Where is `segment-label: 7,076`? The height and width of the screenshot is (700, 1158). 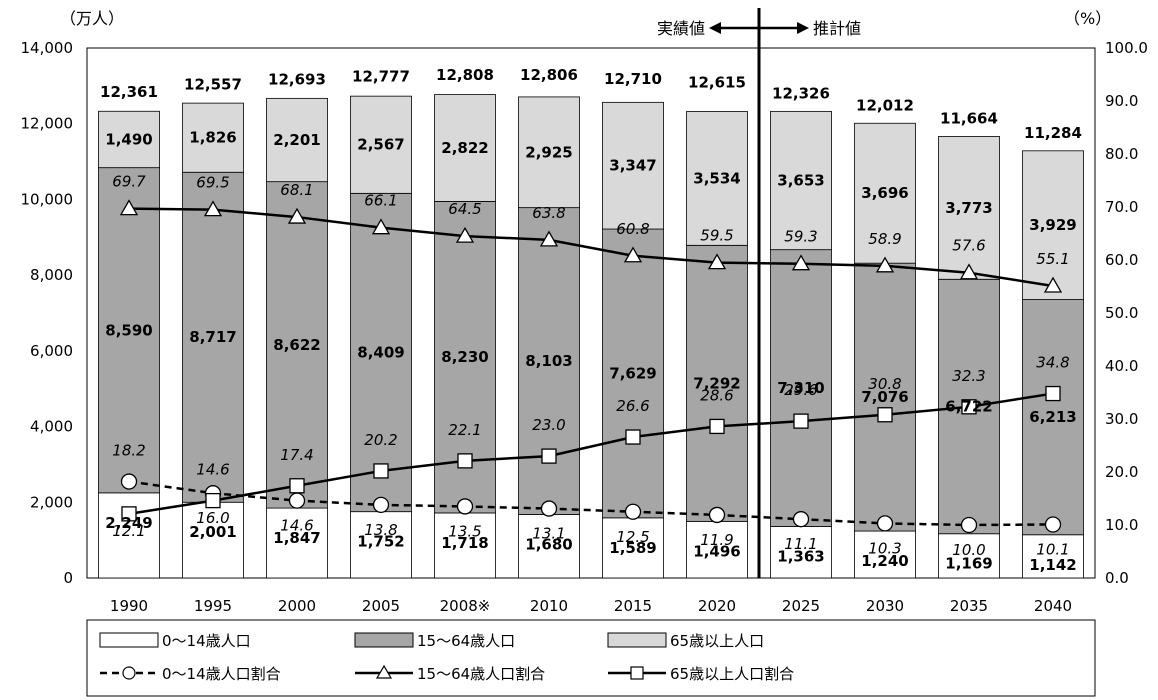
segment-label: 7,076 is located at coordinates (884, 397).